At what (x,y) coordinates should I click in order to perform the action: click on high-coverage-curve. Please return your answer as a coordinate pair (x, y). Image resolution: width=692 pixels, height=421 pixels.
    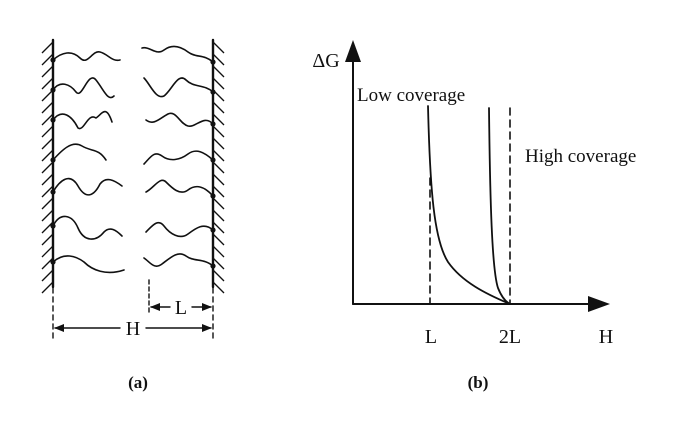
    Looking at the image, I should click on (499, 206).